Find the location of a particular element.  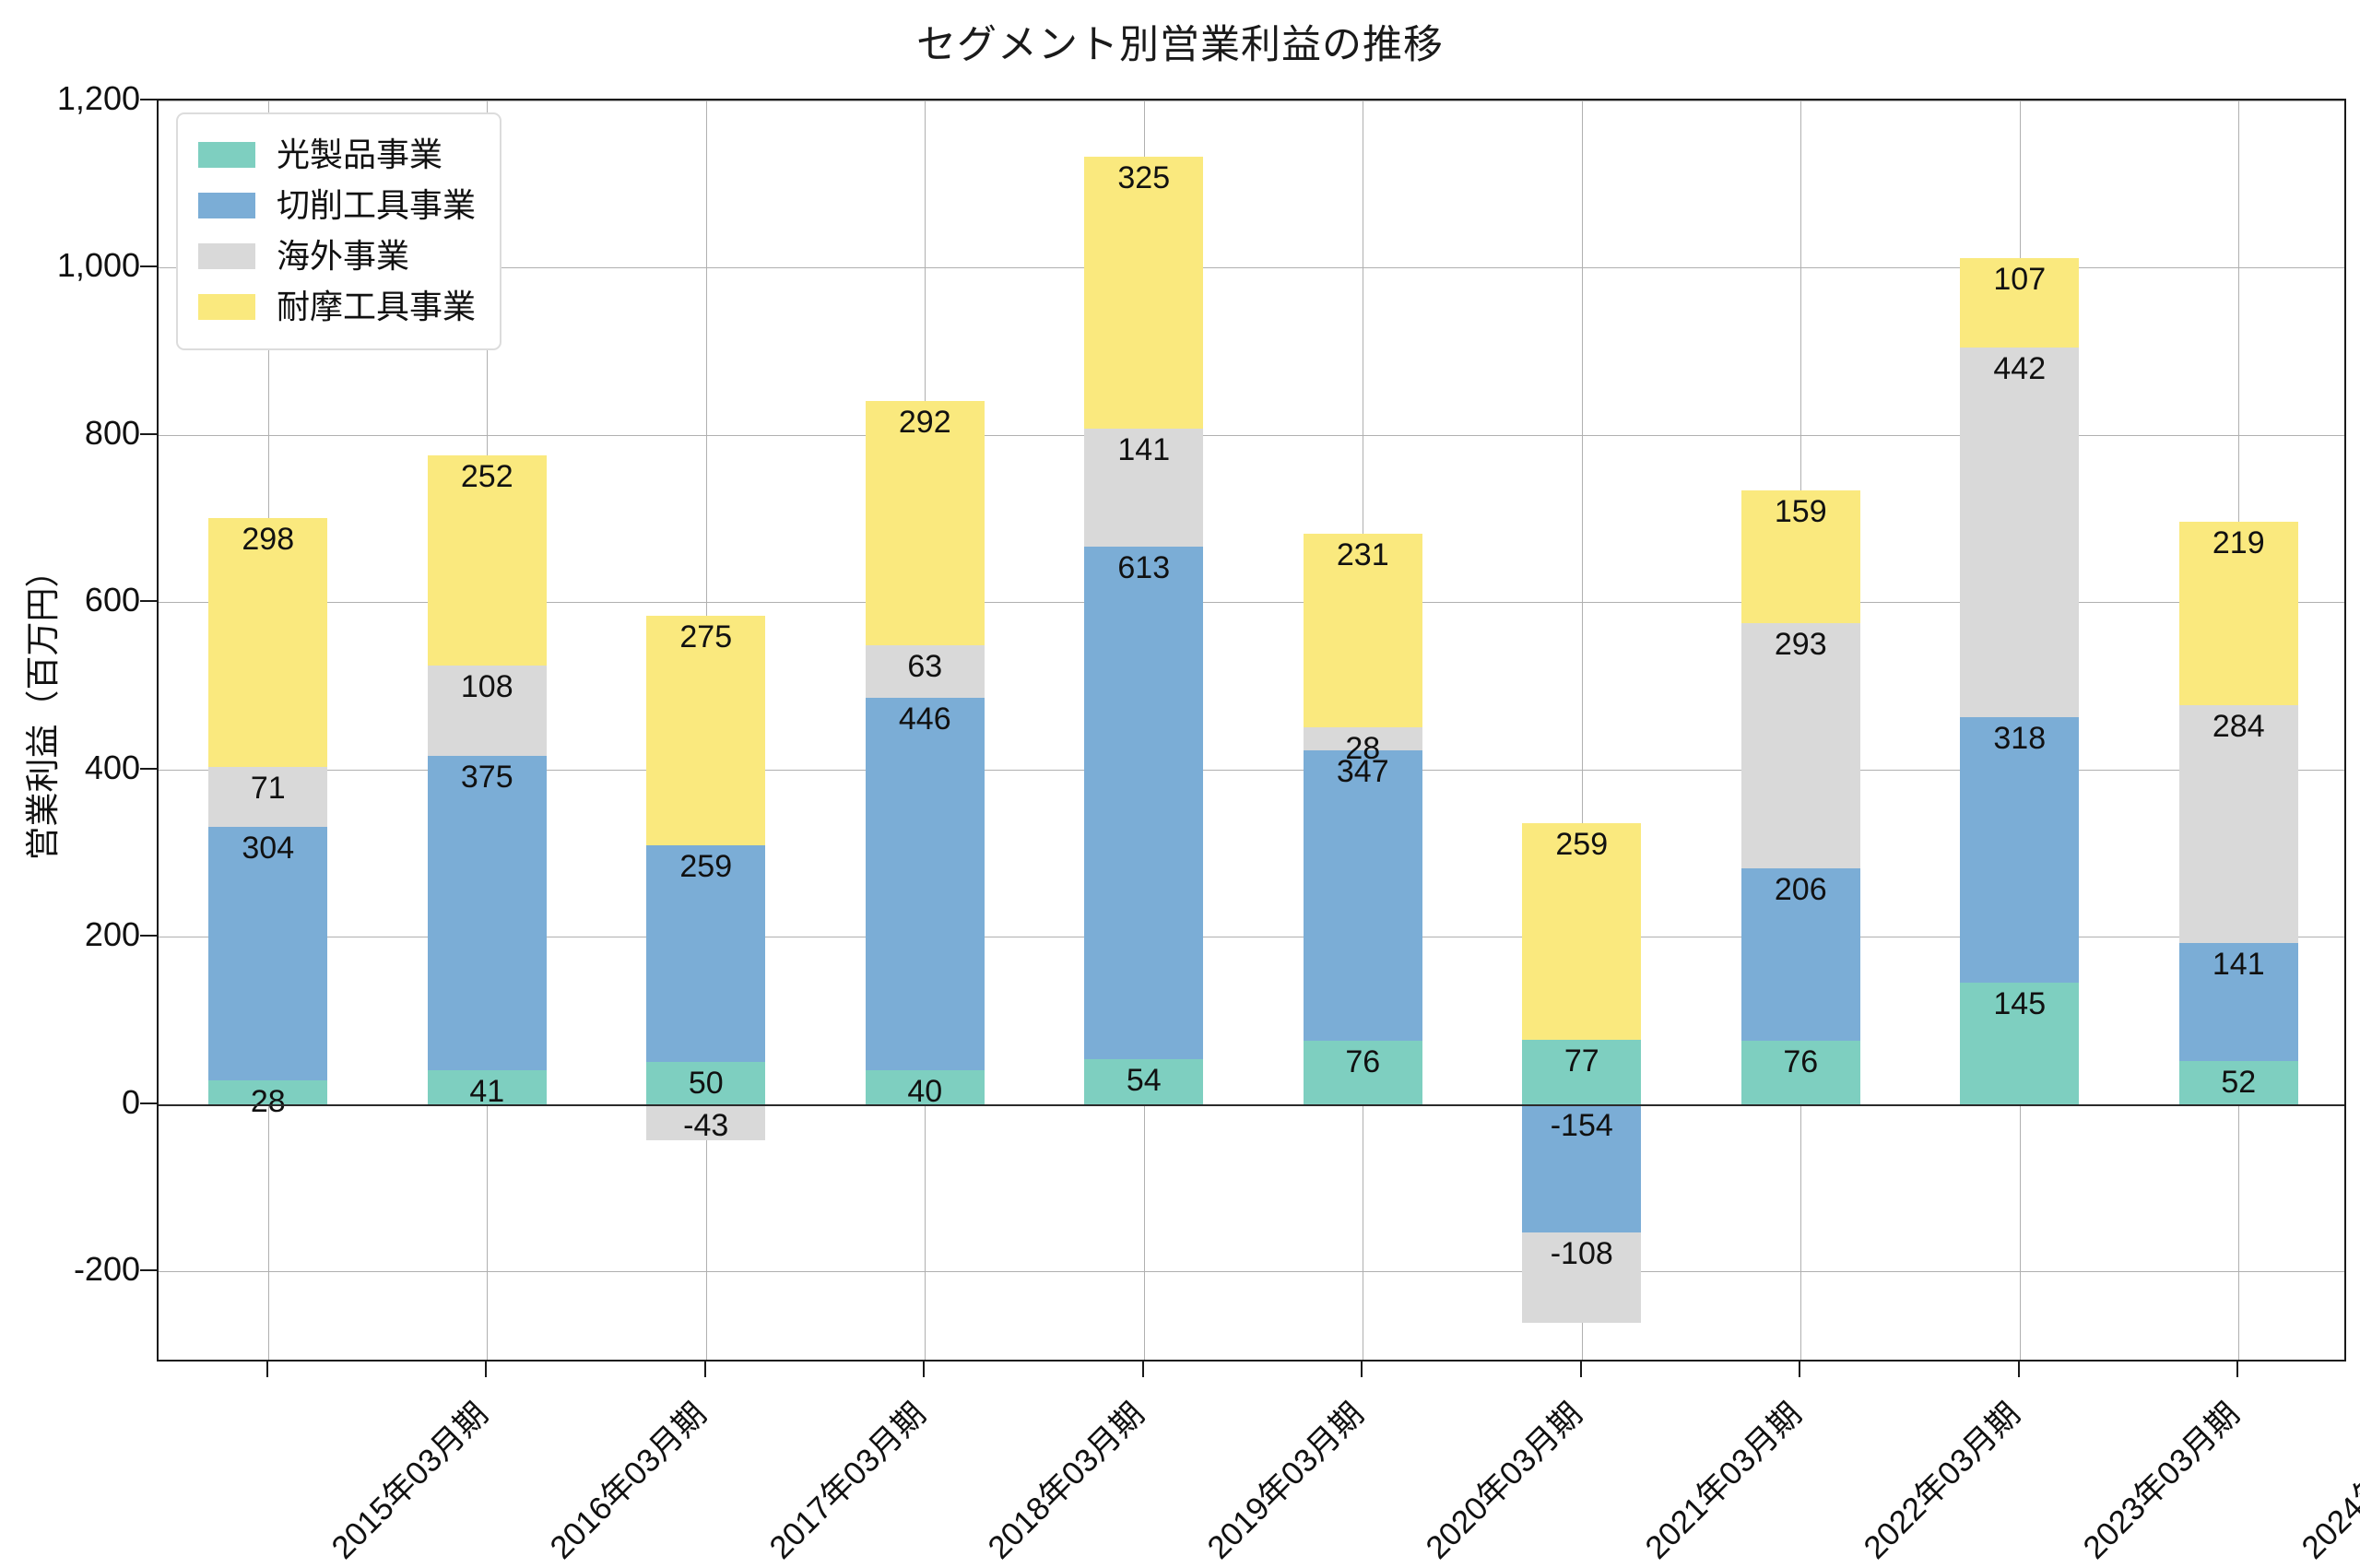

bar-value-label: 613 is located at coordinates (1144, 567).